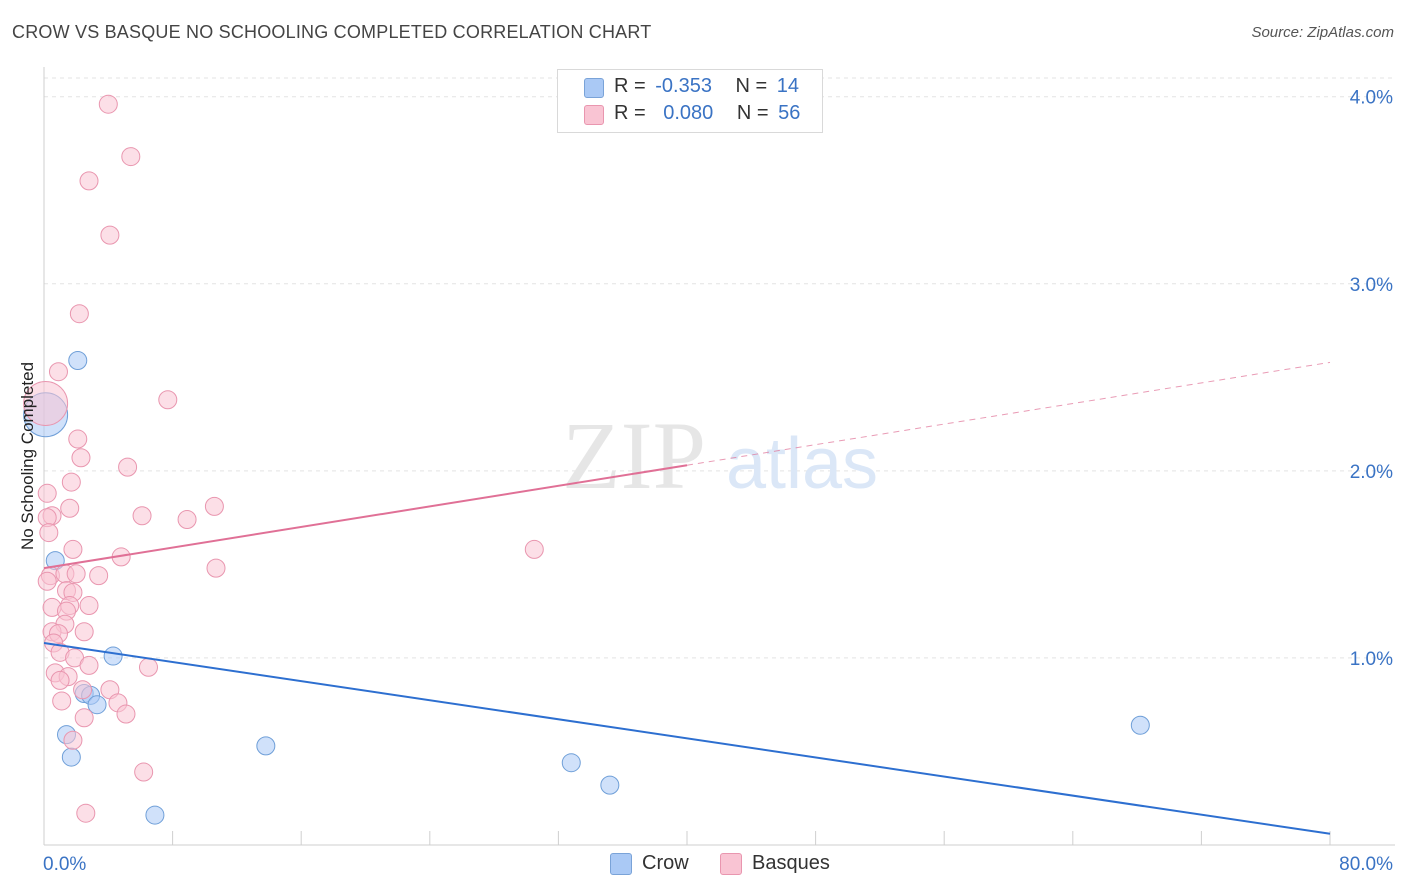 Image resolution: width=1406 pixels, height=892 pixels. I want to click on watermark: ZIP atlas, so click(720, 455).